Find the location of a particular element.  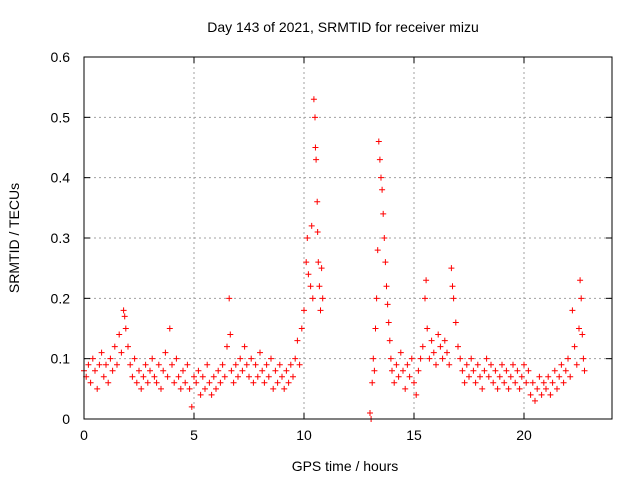

x-tick-label: 15 is located at coordinates (414, 435).